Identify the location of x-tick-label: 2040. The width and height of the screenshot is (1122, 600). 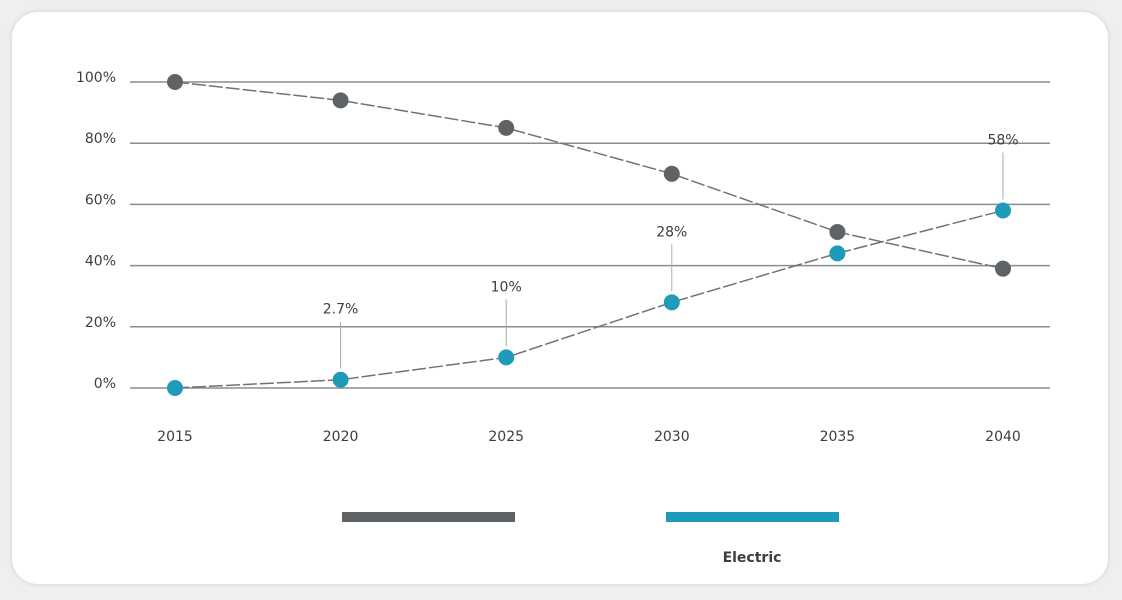
(1003, 437).